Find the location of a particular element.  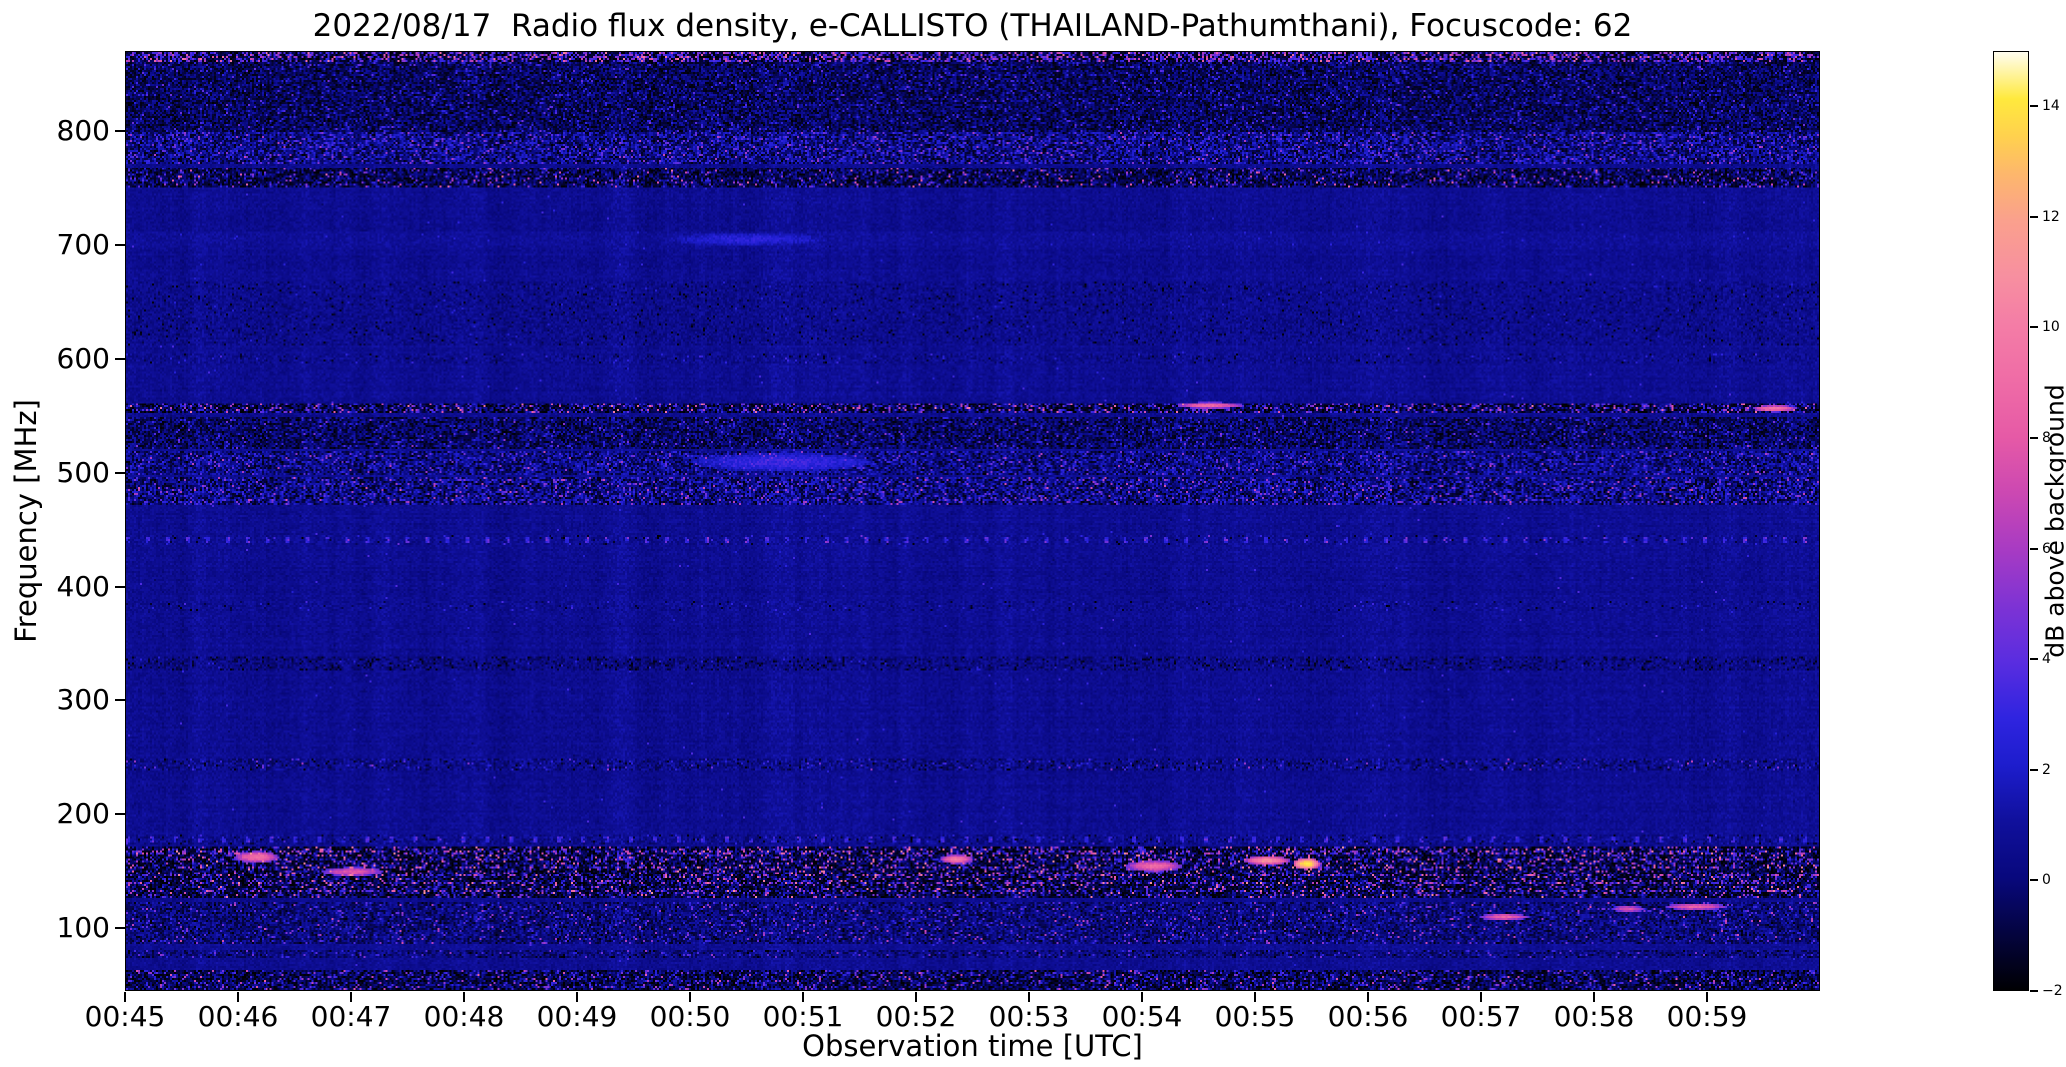

y-tick-label: 300 is located at coordinates (83, 700).